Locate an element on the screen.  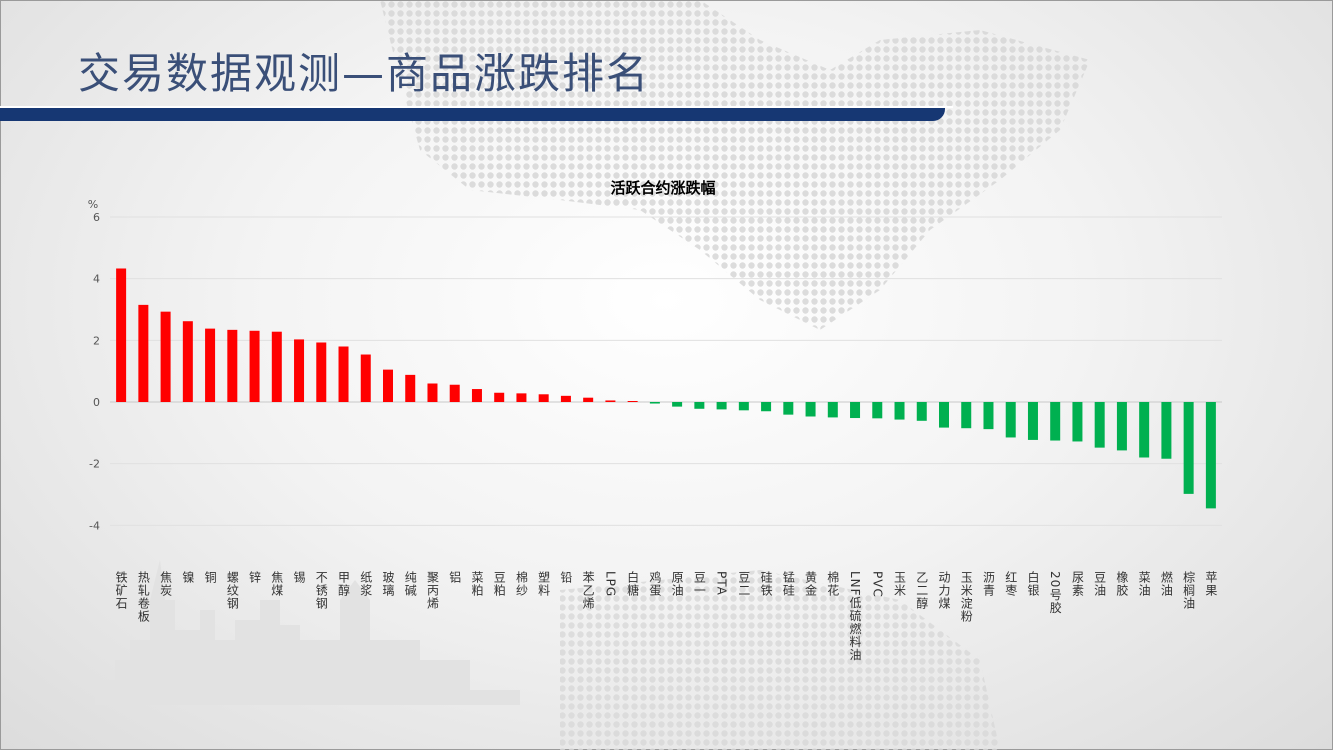
x-tick-label: 铝 is located at coordinates (455, 577).